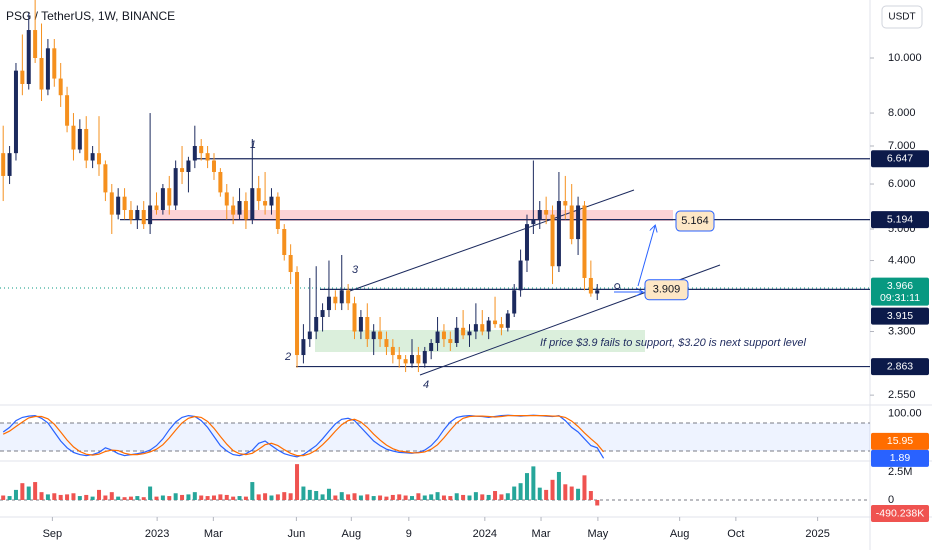 The width and height of the screenshot is (932, 550). Describe the element at coordinates (297, 534) in the screenshot. I see `x-tick-label: Jun` at that location.